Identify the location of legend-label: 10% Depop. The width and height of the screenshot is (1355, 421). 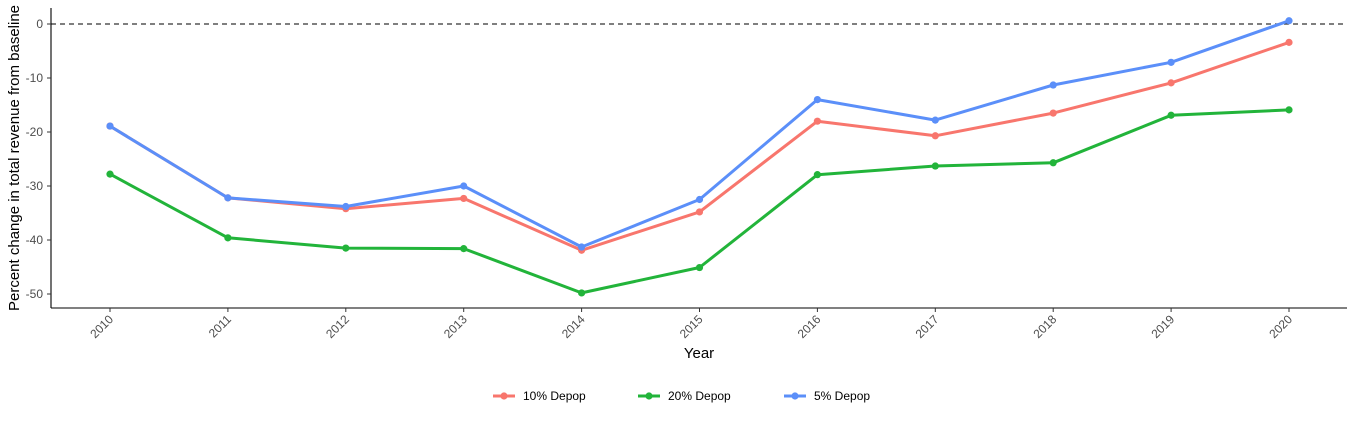
(554, 396).